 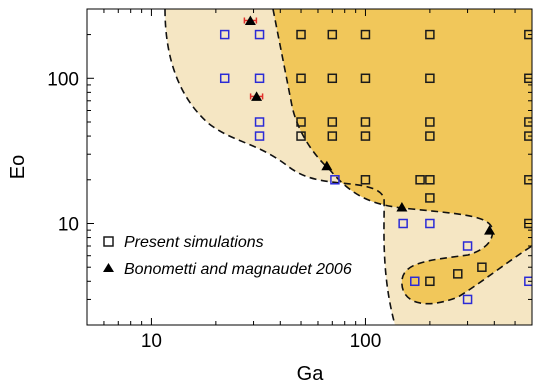 What do you see at coordinates (108, 241) in the screenshot?
I see `legend-square-marker` at bounding box center [108, 241].